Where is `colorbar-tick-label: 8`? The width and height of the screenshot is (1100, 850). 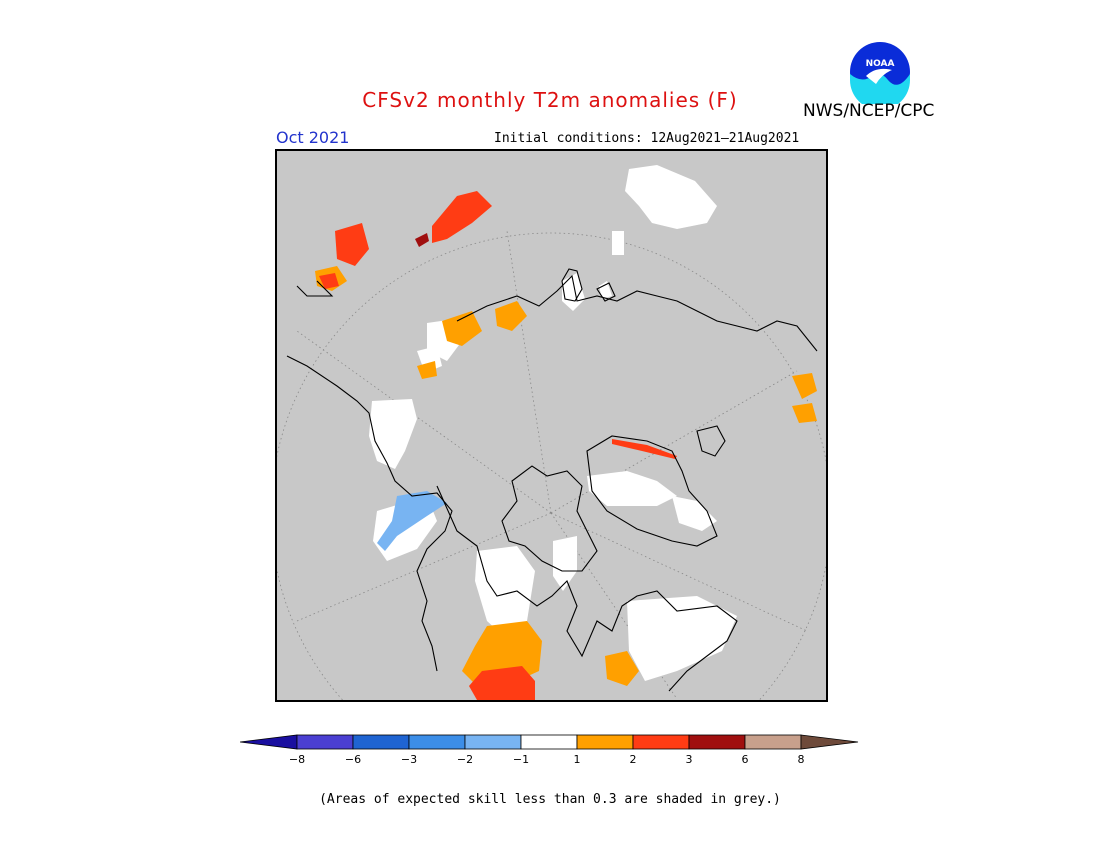
colorbar-tick-label: 8 is located at coordinates (801, 759).